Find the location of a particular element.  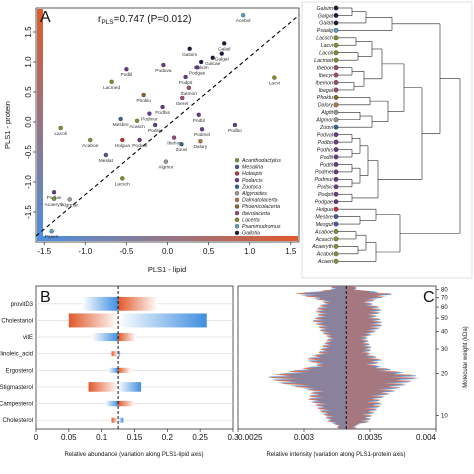

point-label: Dalory is located at coordinates (200, 147).